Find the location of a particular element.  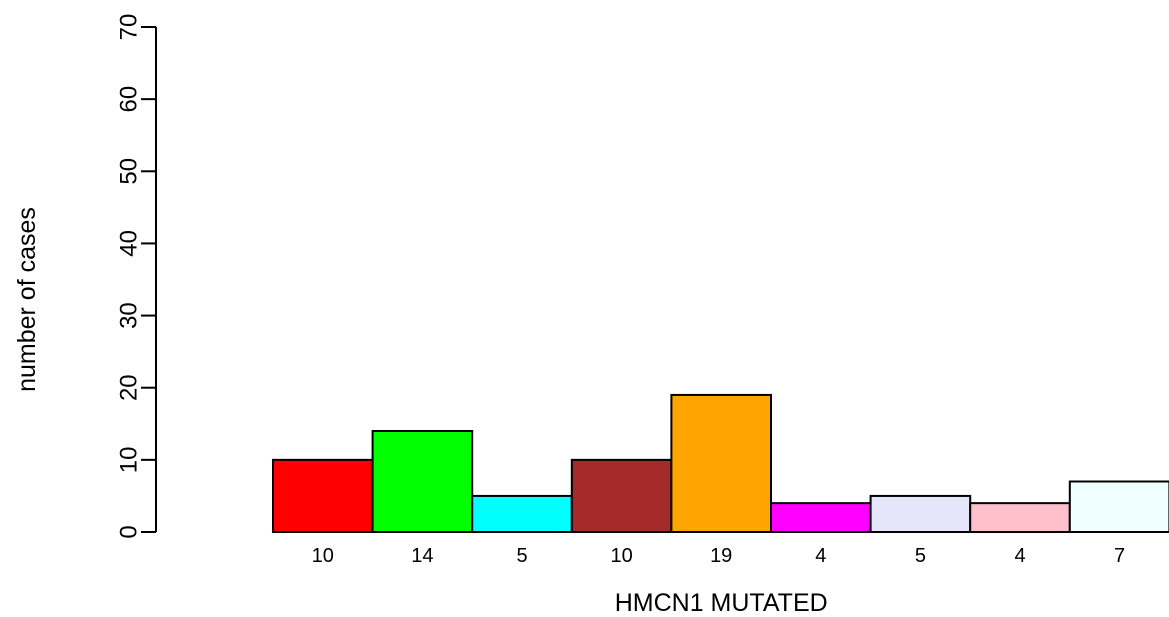

y-tick-label: 10 is located at coordinates (128, 460).